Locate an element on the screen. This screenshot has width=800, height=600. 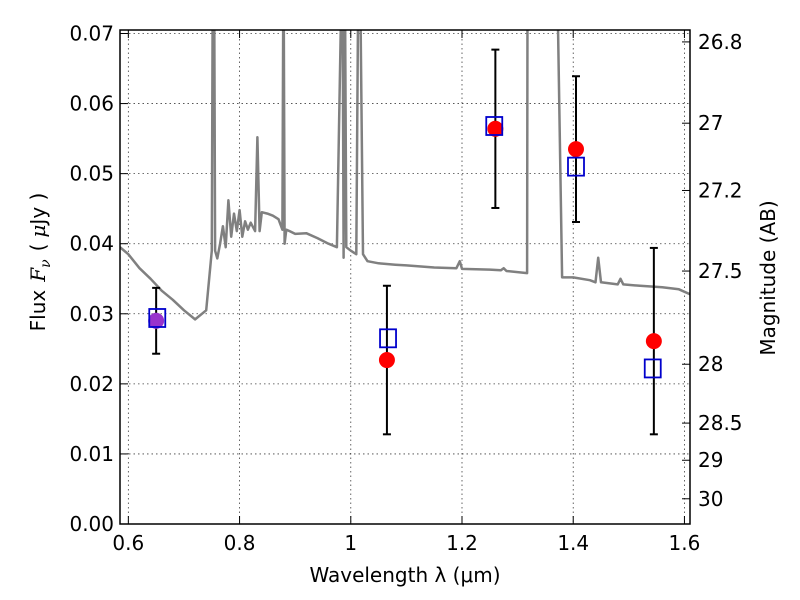
right-tick-label: 27 is located at coordinates (710, 123).